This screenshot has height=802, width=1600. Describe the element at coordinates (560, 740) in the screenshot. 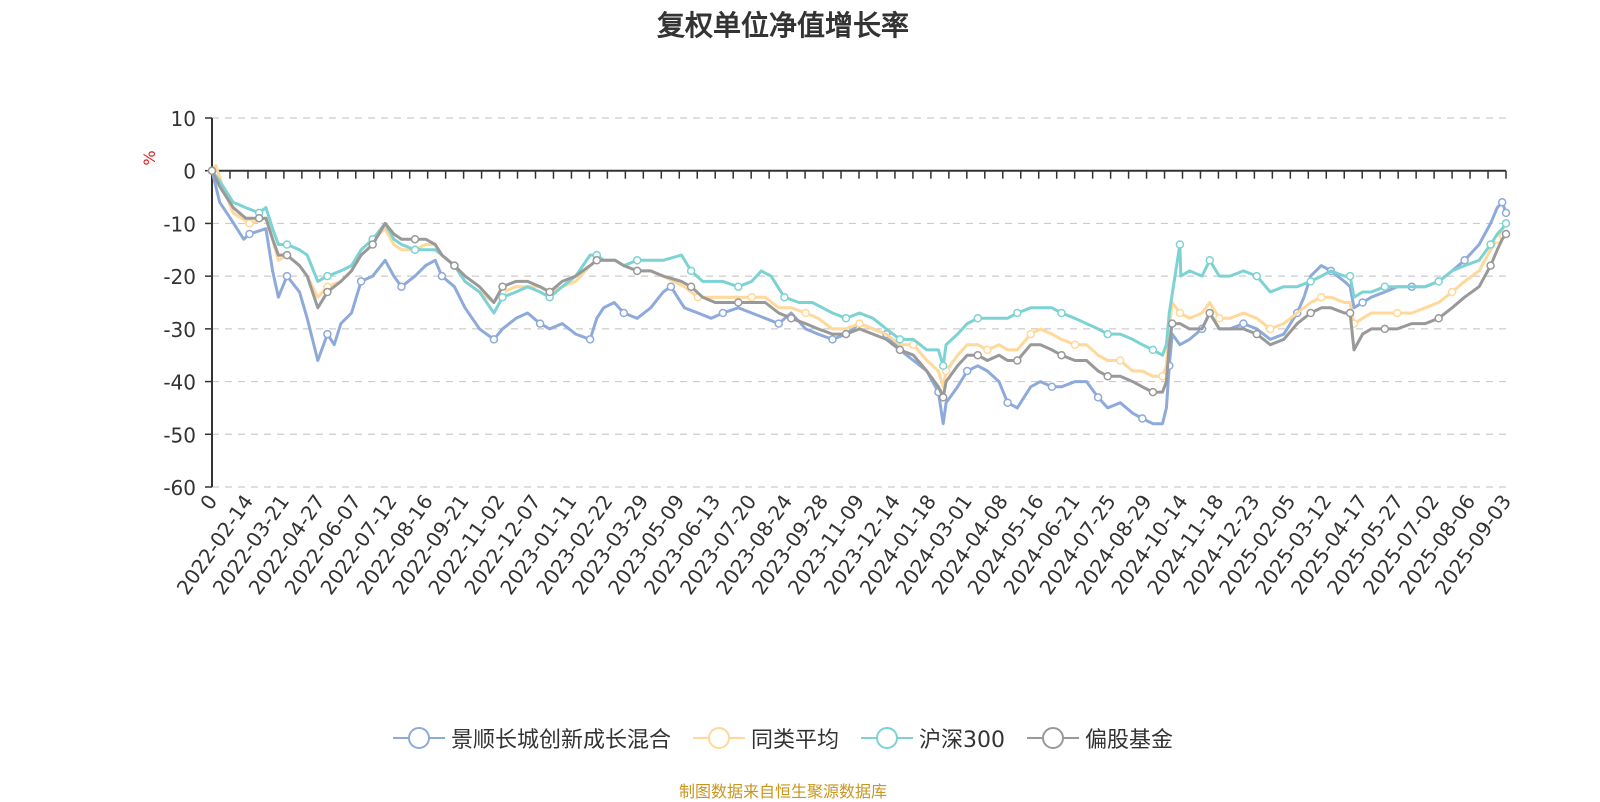

I see `legend-label: 景顺长城创新成长混合` at that location.